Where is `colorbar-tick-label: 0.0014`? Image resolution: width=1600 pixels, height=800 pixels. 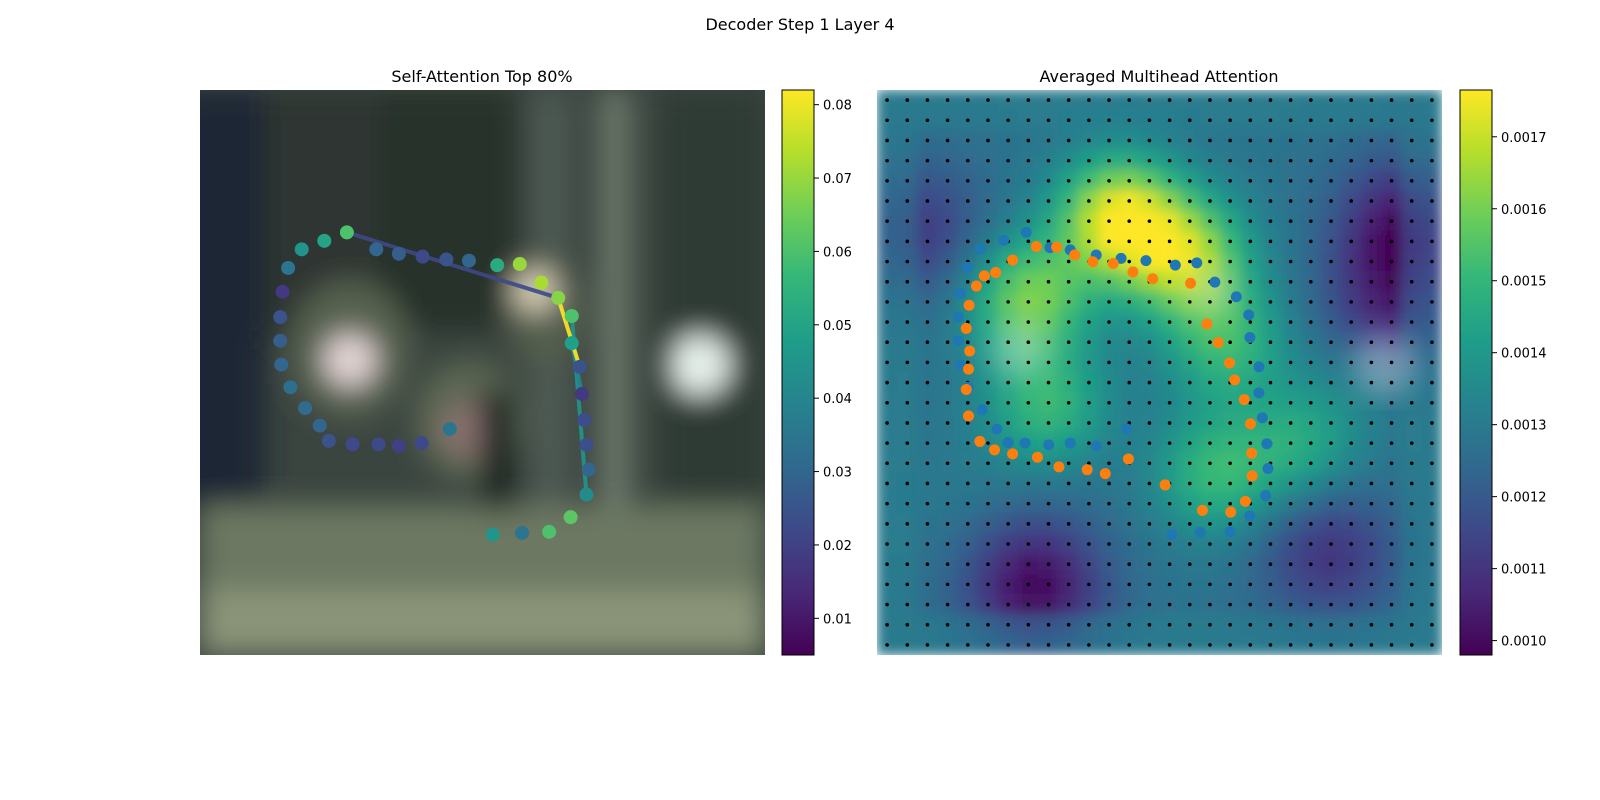 colorbar-tick-label: 0.0014 is located at coordinates (1524, 354).